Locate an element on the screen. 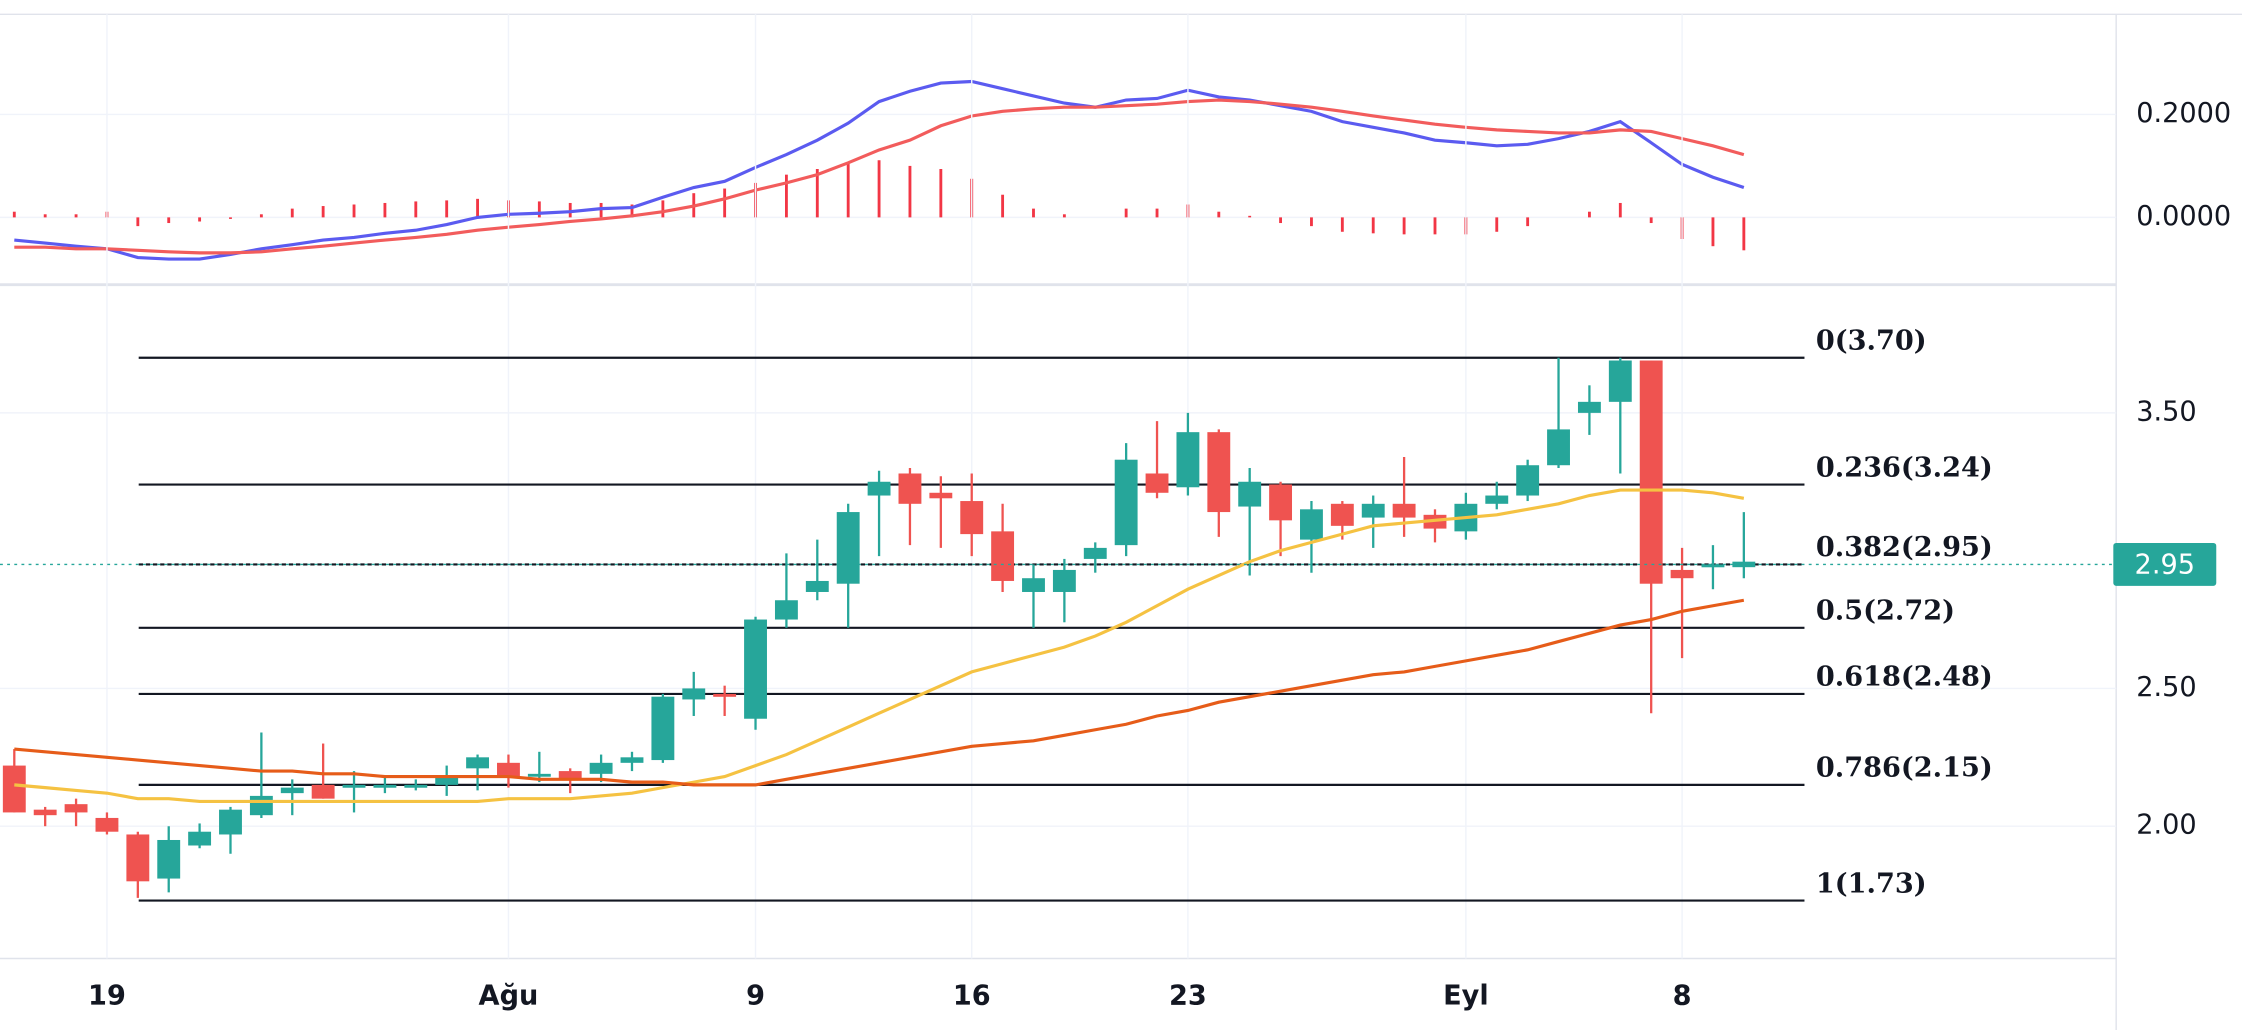 The width and height of the screenshot is (2242, 1030). fib-label: 0.382(2.95) is located at coordinates (1904, 547).